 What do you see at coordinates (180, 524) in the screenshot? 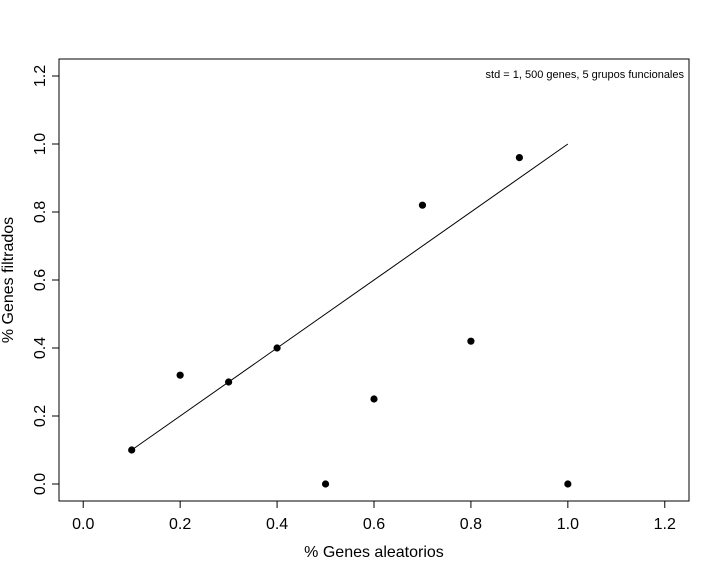
I see `x-tick-label: 0.2` at bounding box center [180, 524].